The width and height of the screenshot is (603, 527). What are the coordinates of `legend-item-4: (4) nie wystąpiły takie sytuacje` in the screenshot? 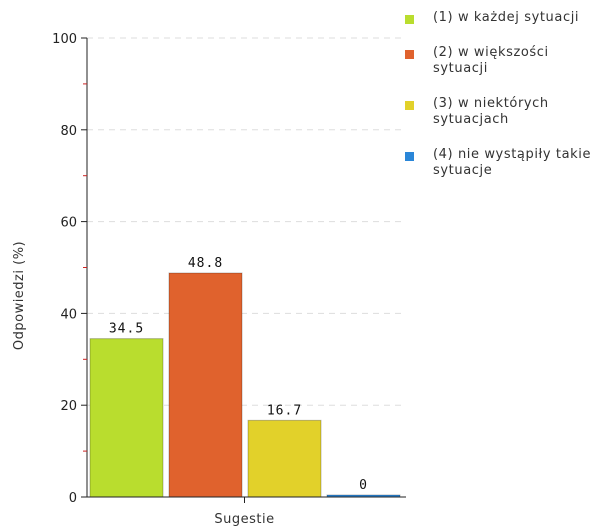 It's located at (501, 163).